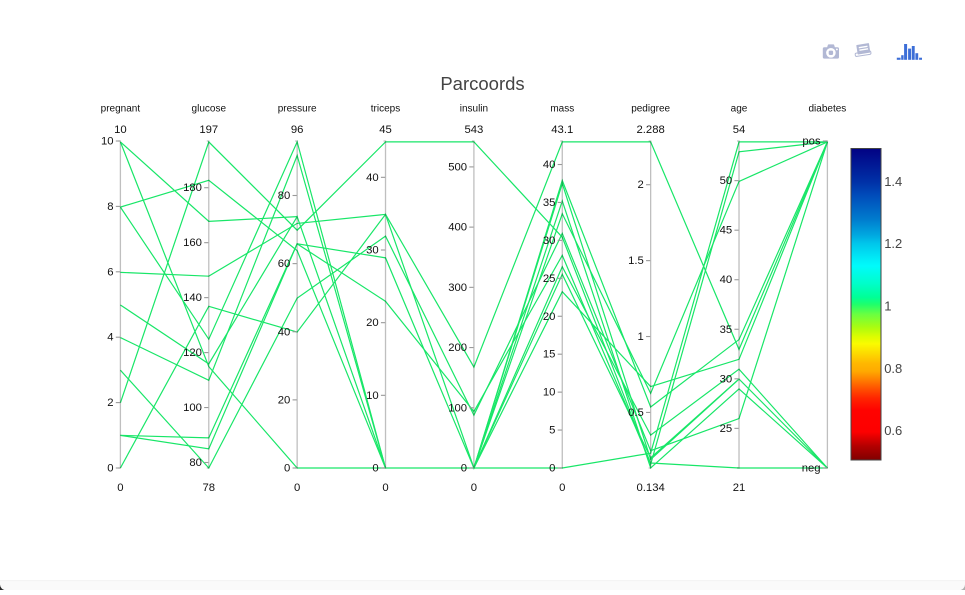 This screenshot has height=595, width=965. Describe the element at coordinates (110, 338) in the screenshot. I see `svg-text: 4` at that location.